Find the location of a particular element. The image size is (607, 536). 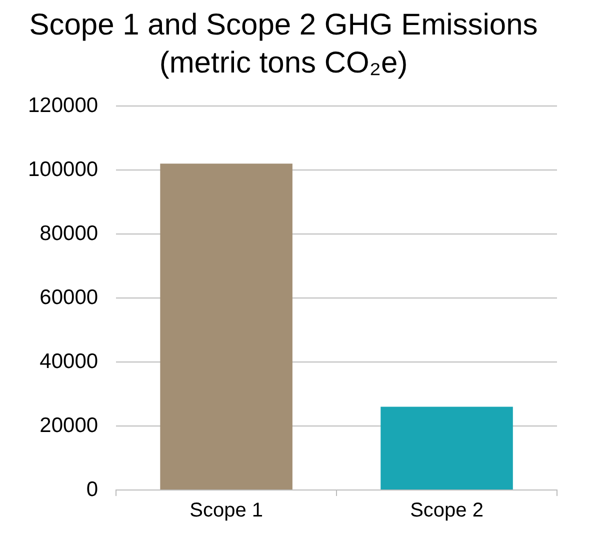

y-tick-label: 60000 is located at coordinates (69, 297).